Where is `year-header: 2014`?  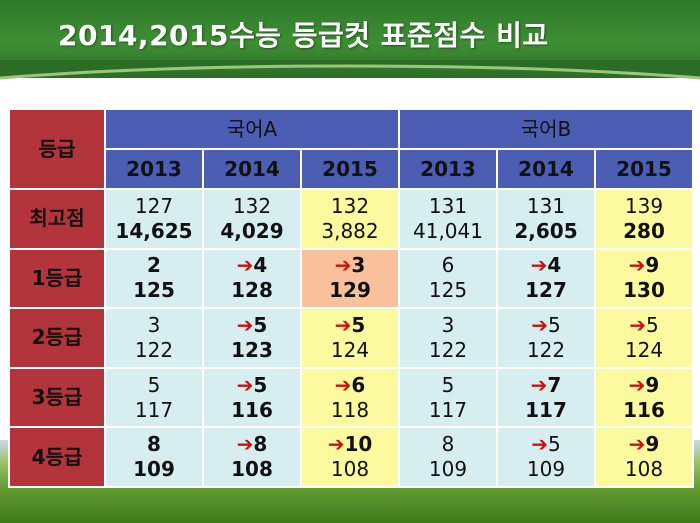
year-header: 2014 is located at coordinates (546, 169).